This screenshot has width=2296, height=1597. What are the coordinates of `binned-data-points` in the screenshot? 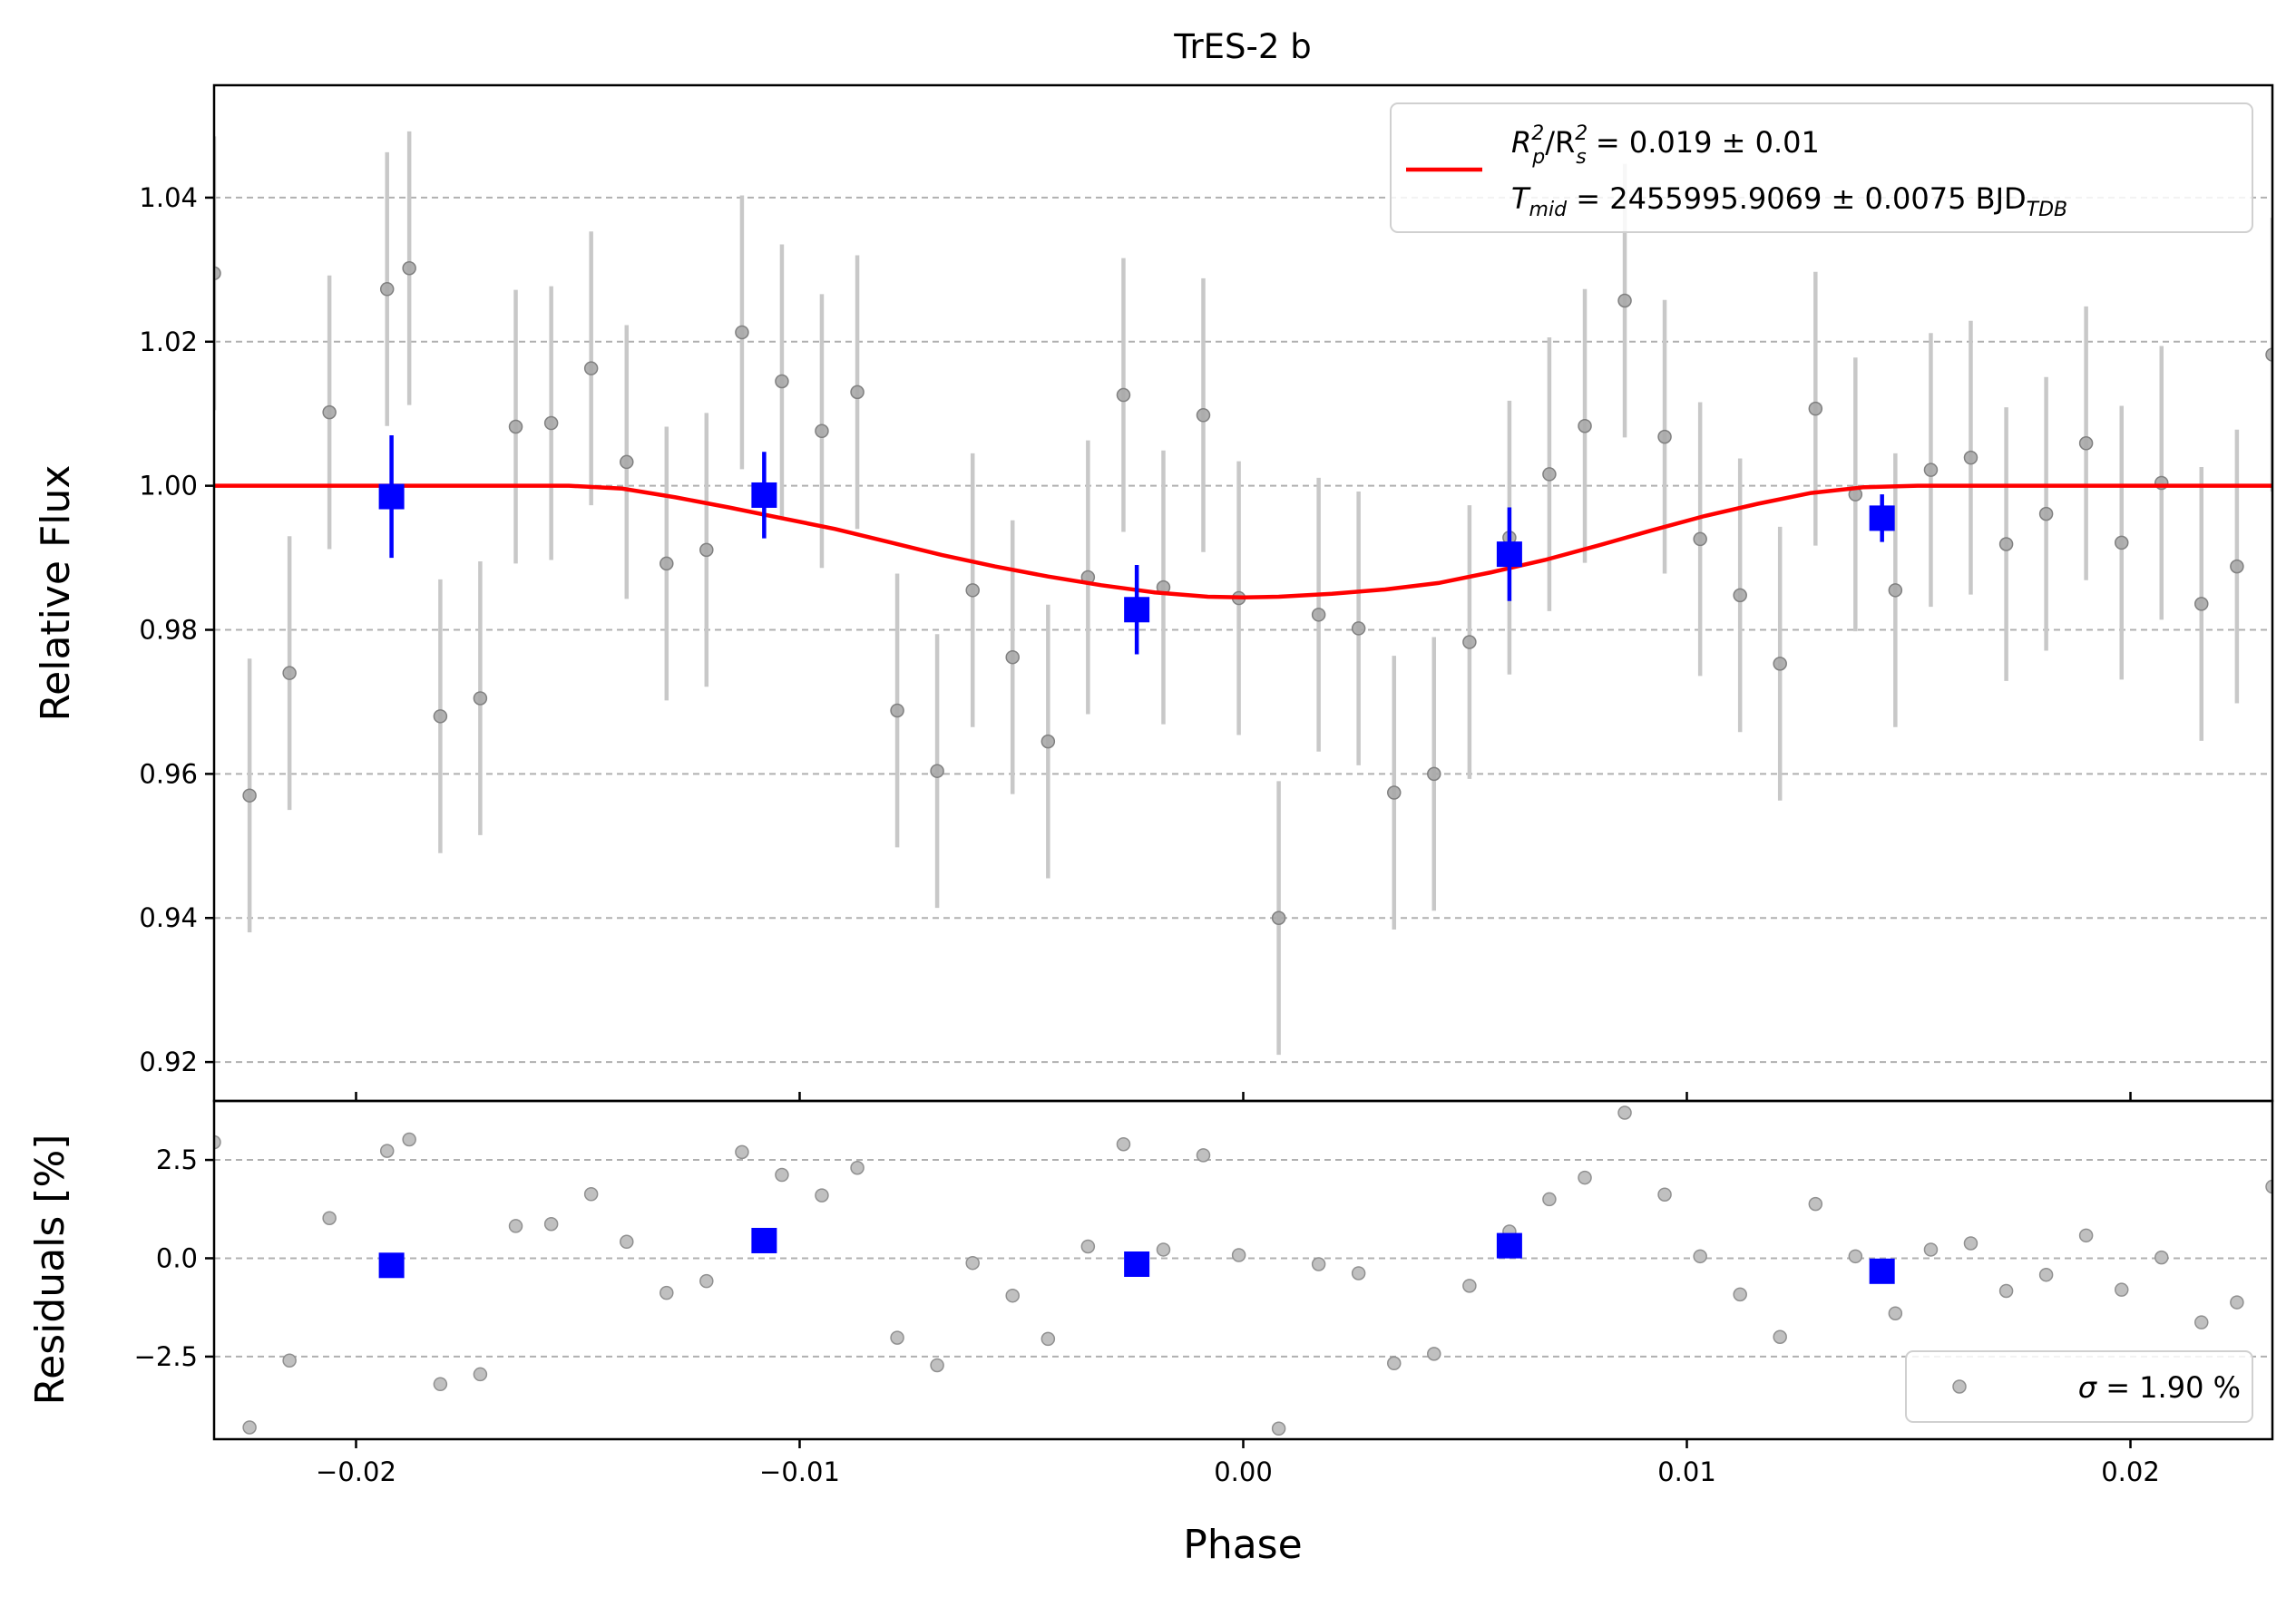 It's located at (1137, 552).